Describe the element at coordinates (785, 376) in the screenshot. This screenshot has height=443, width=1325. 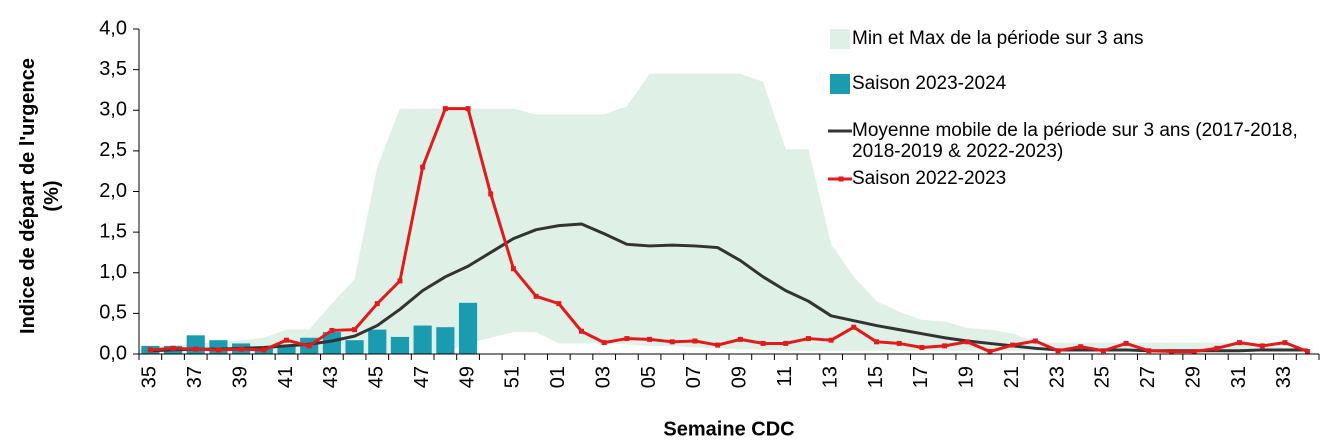
I see `x-tick-label: 11` at that location.